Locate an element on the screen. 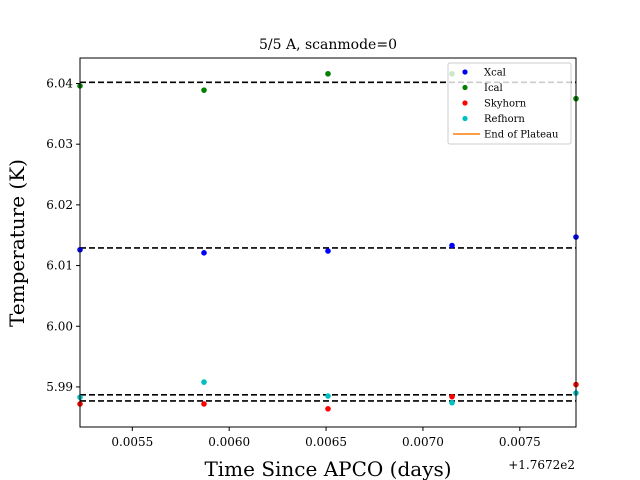  y-tick-label-4: 6.03 is located at coordinates (59, 144).